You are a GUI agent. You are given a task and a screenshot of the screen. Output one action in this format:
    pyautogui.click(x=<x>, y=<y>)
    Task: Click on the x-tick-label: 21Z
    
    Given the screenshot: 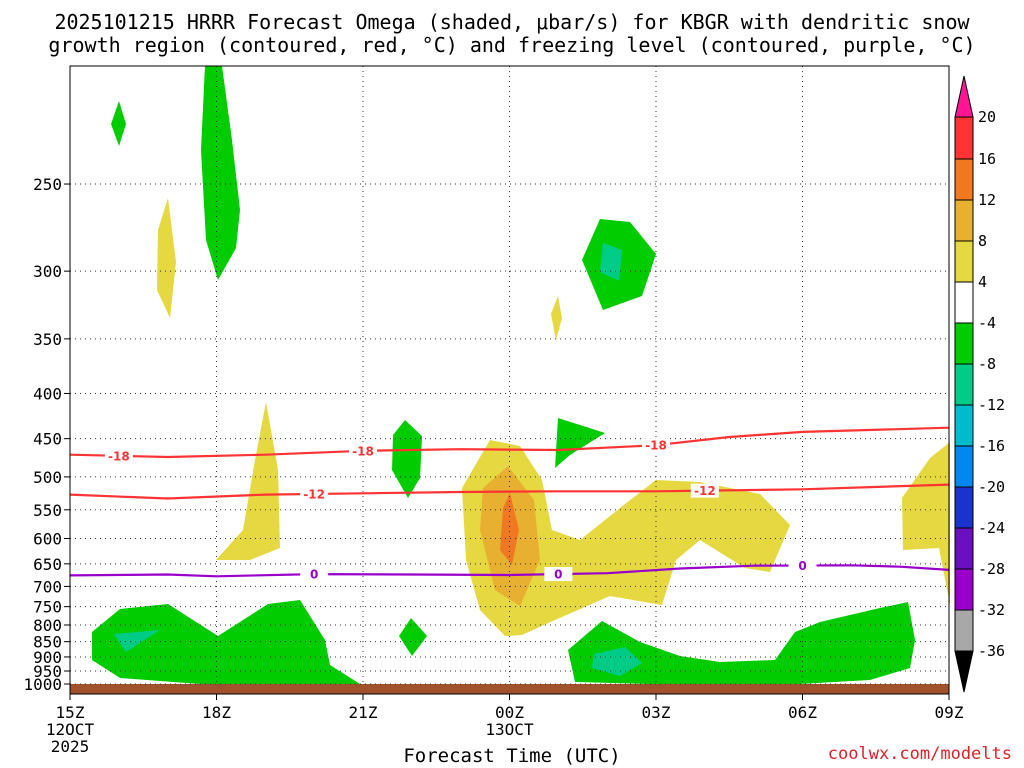 What is the action you would take?
    pyautogui.click(x=363, y=712)
    